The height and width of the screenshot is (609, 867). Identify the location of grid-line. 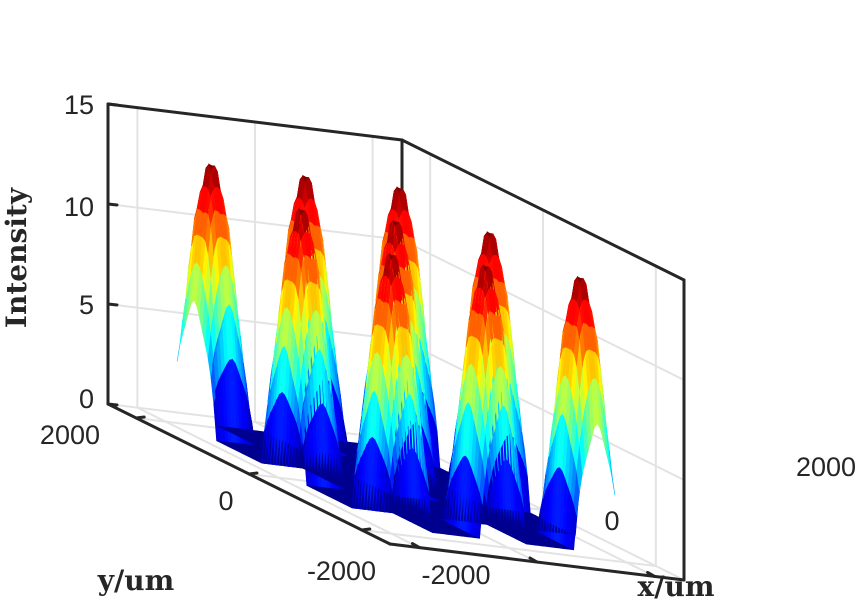
(508, 548).